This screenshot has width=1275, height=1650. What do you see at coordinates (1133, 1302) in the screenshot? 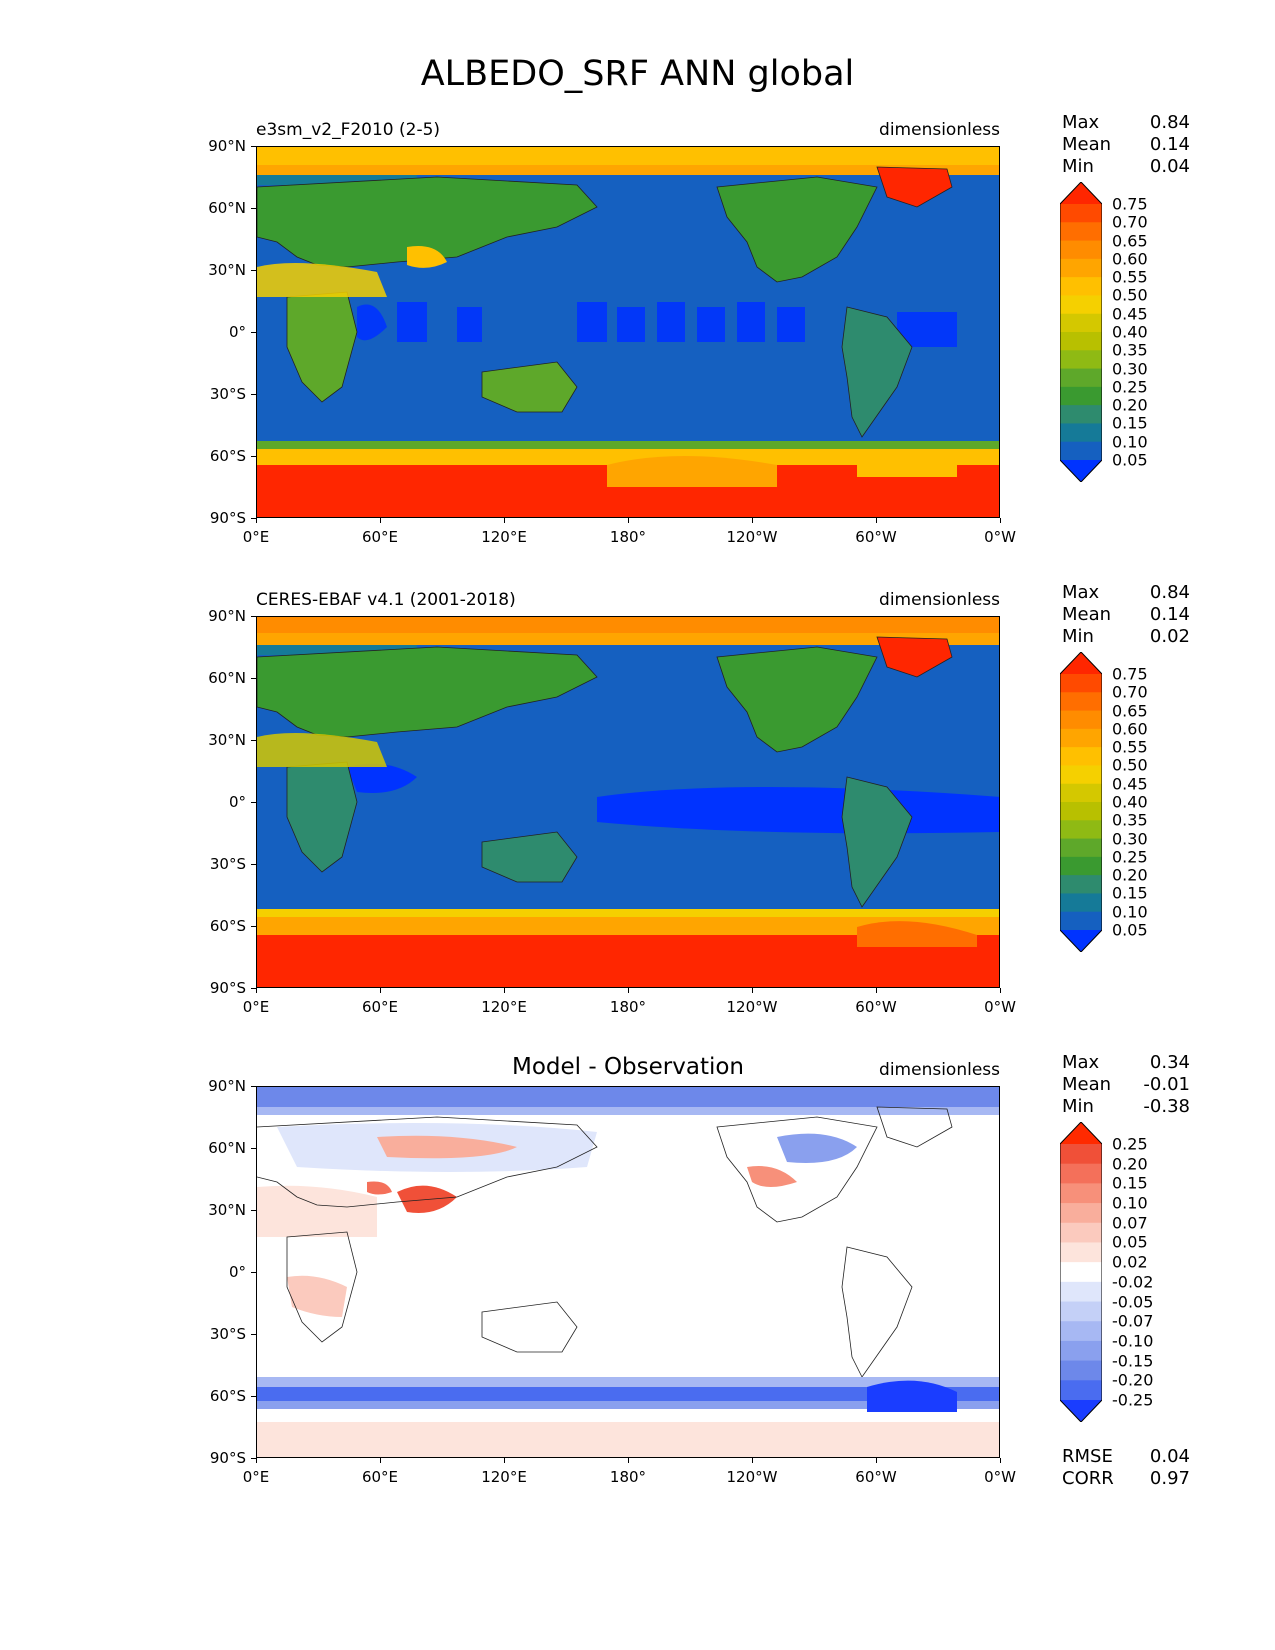
I see `colorbar-level-label: -0.05` at bounding box center [1133, 1302].